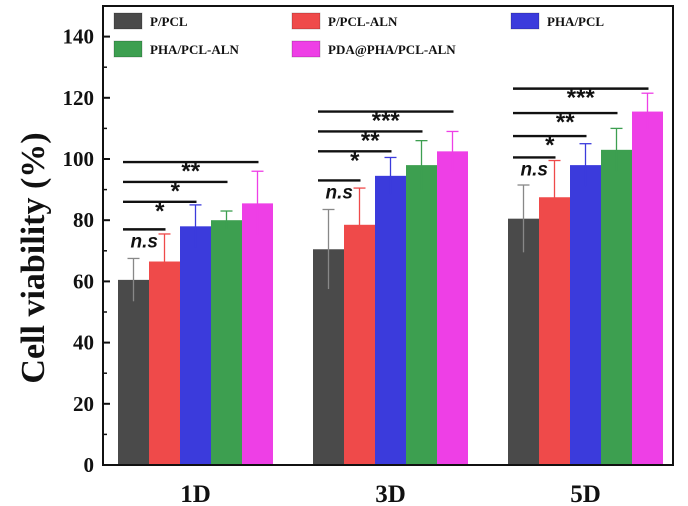 The image size is (688, 506). I want to click on x-tick-label: 1D, so click(195, 493).